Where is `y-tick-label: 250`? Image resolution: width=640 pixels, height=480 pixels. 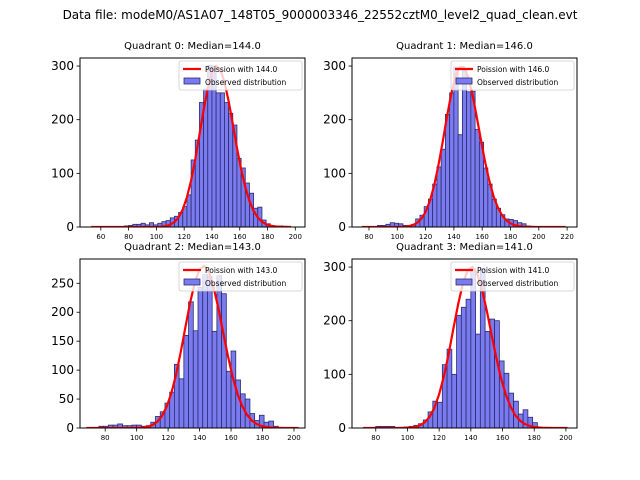
y-tick-label: 250 is located at coordinates (62, 283).